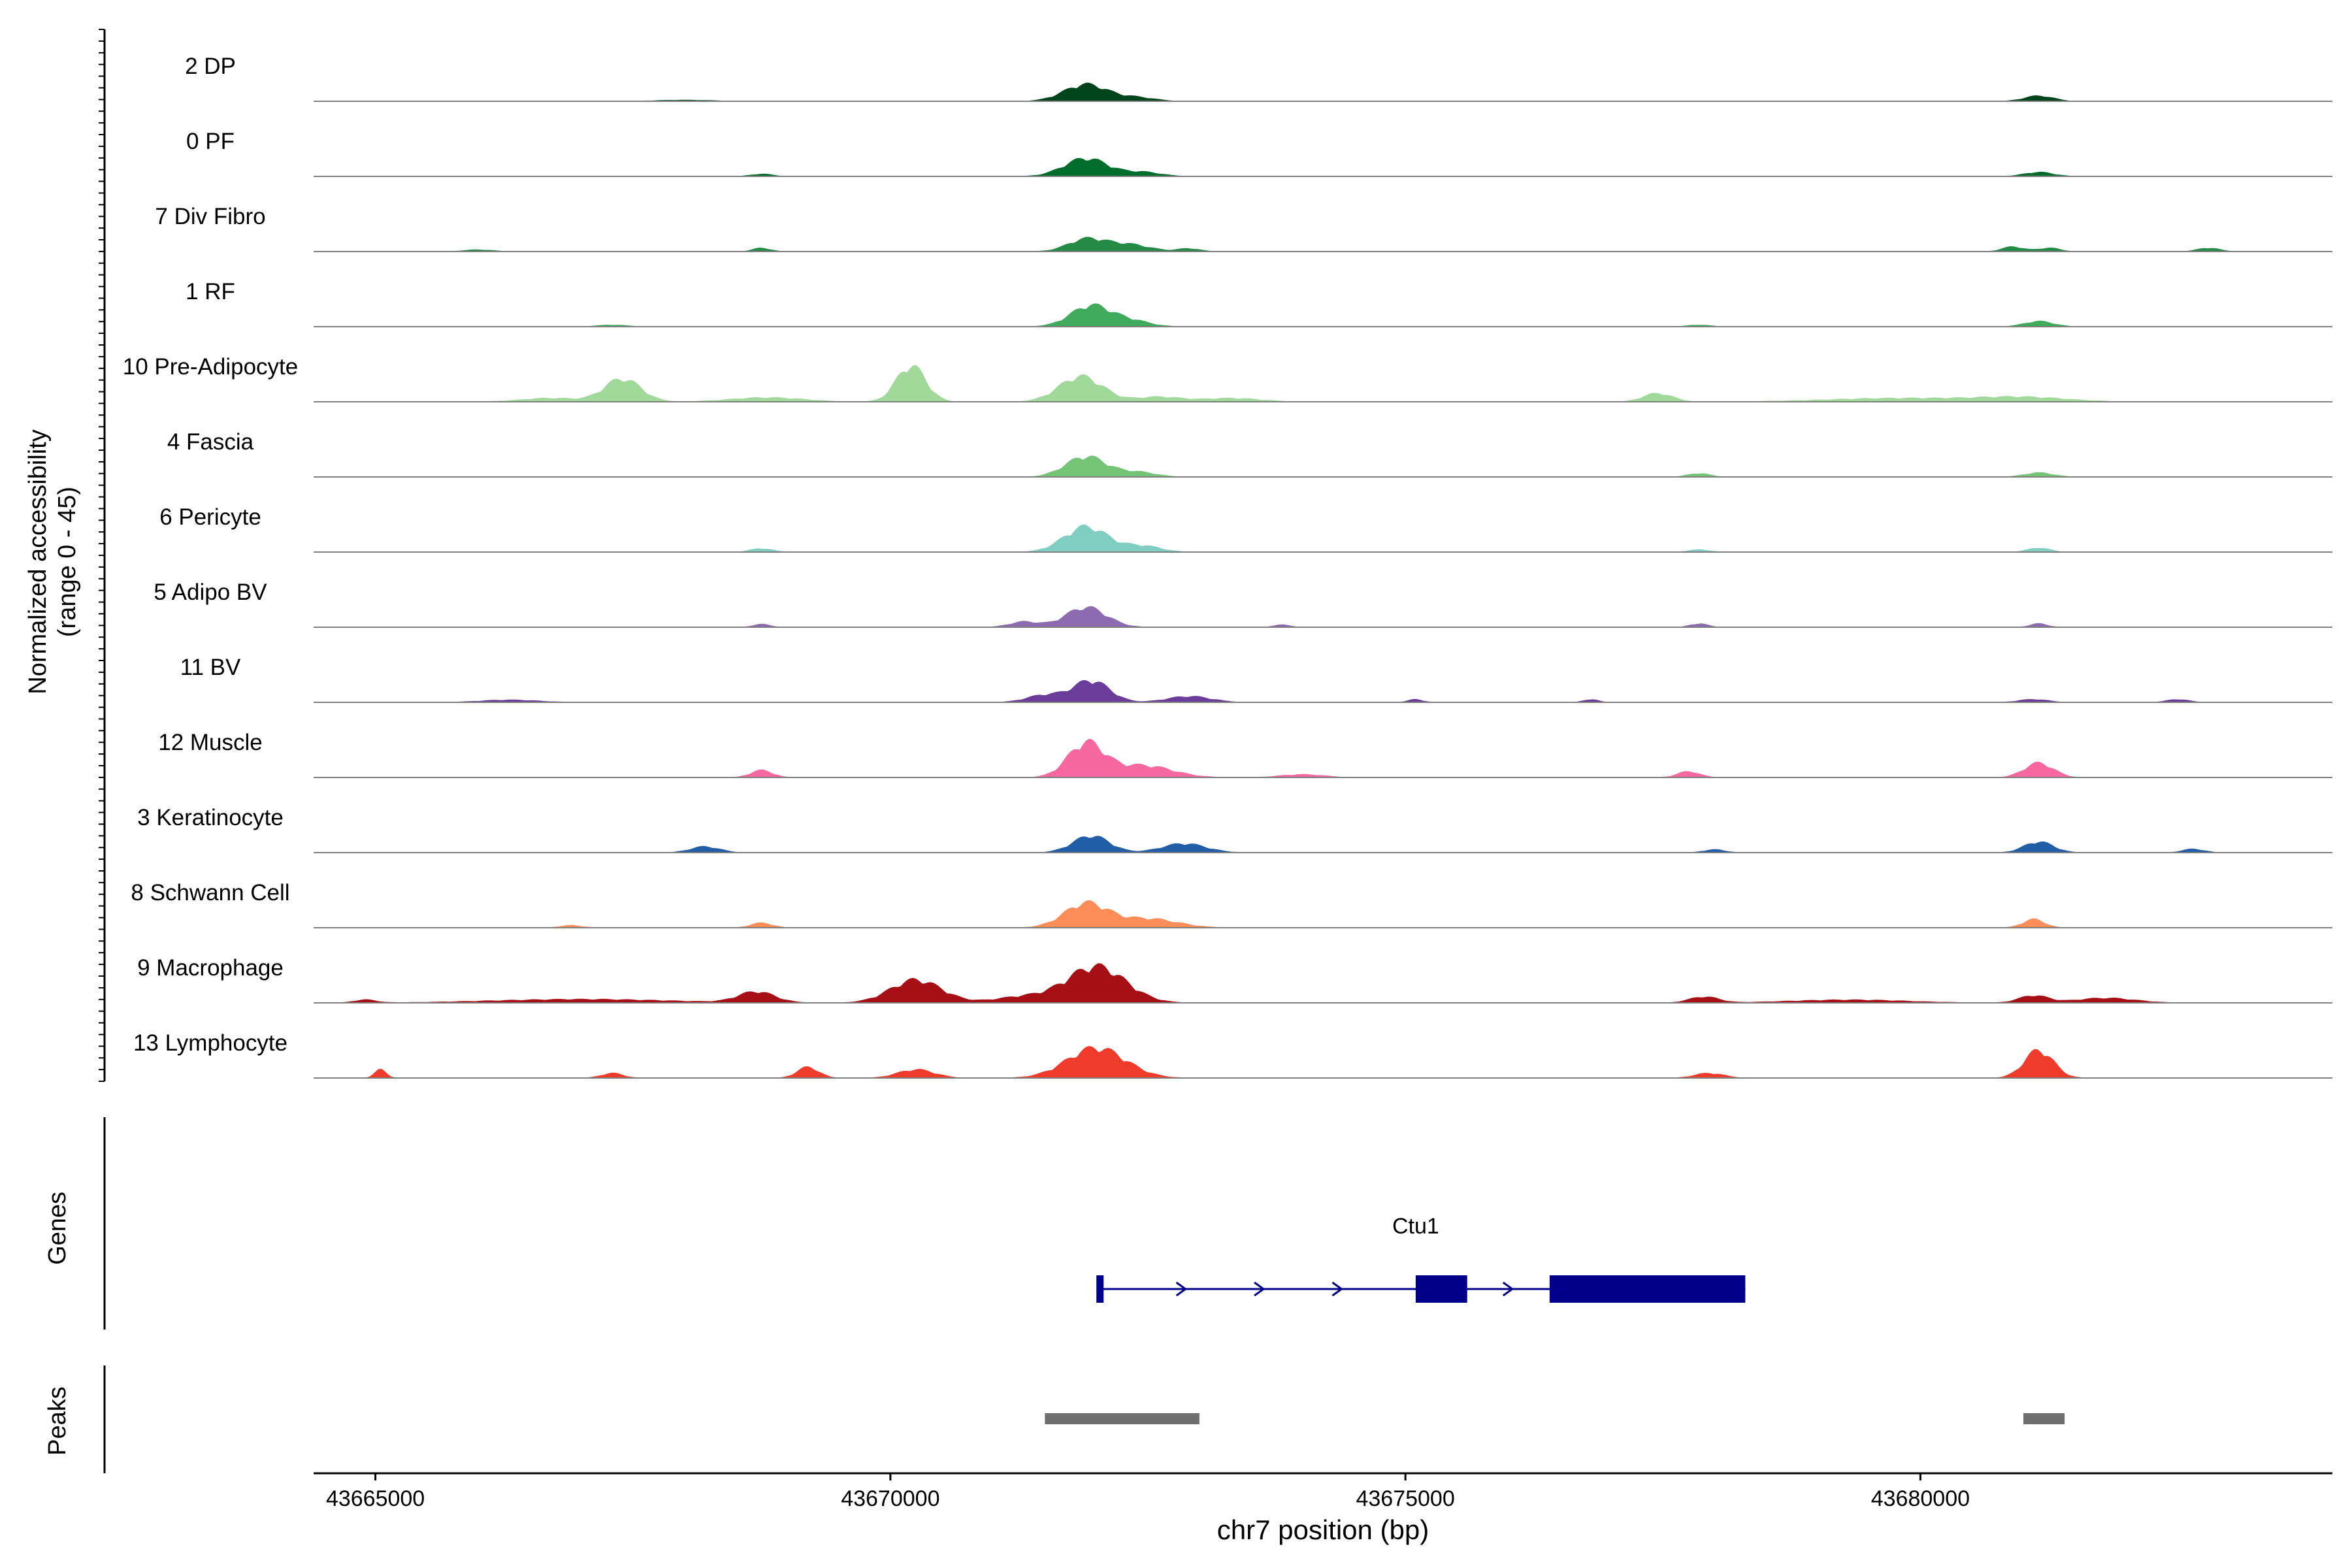 This screenshot has height=1568, width=2352. I want to click on track-label: 6 Pericyte, so click(210, 517).